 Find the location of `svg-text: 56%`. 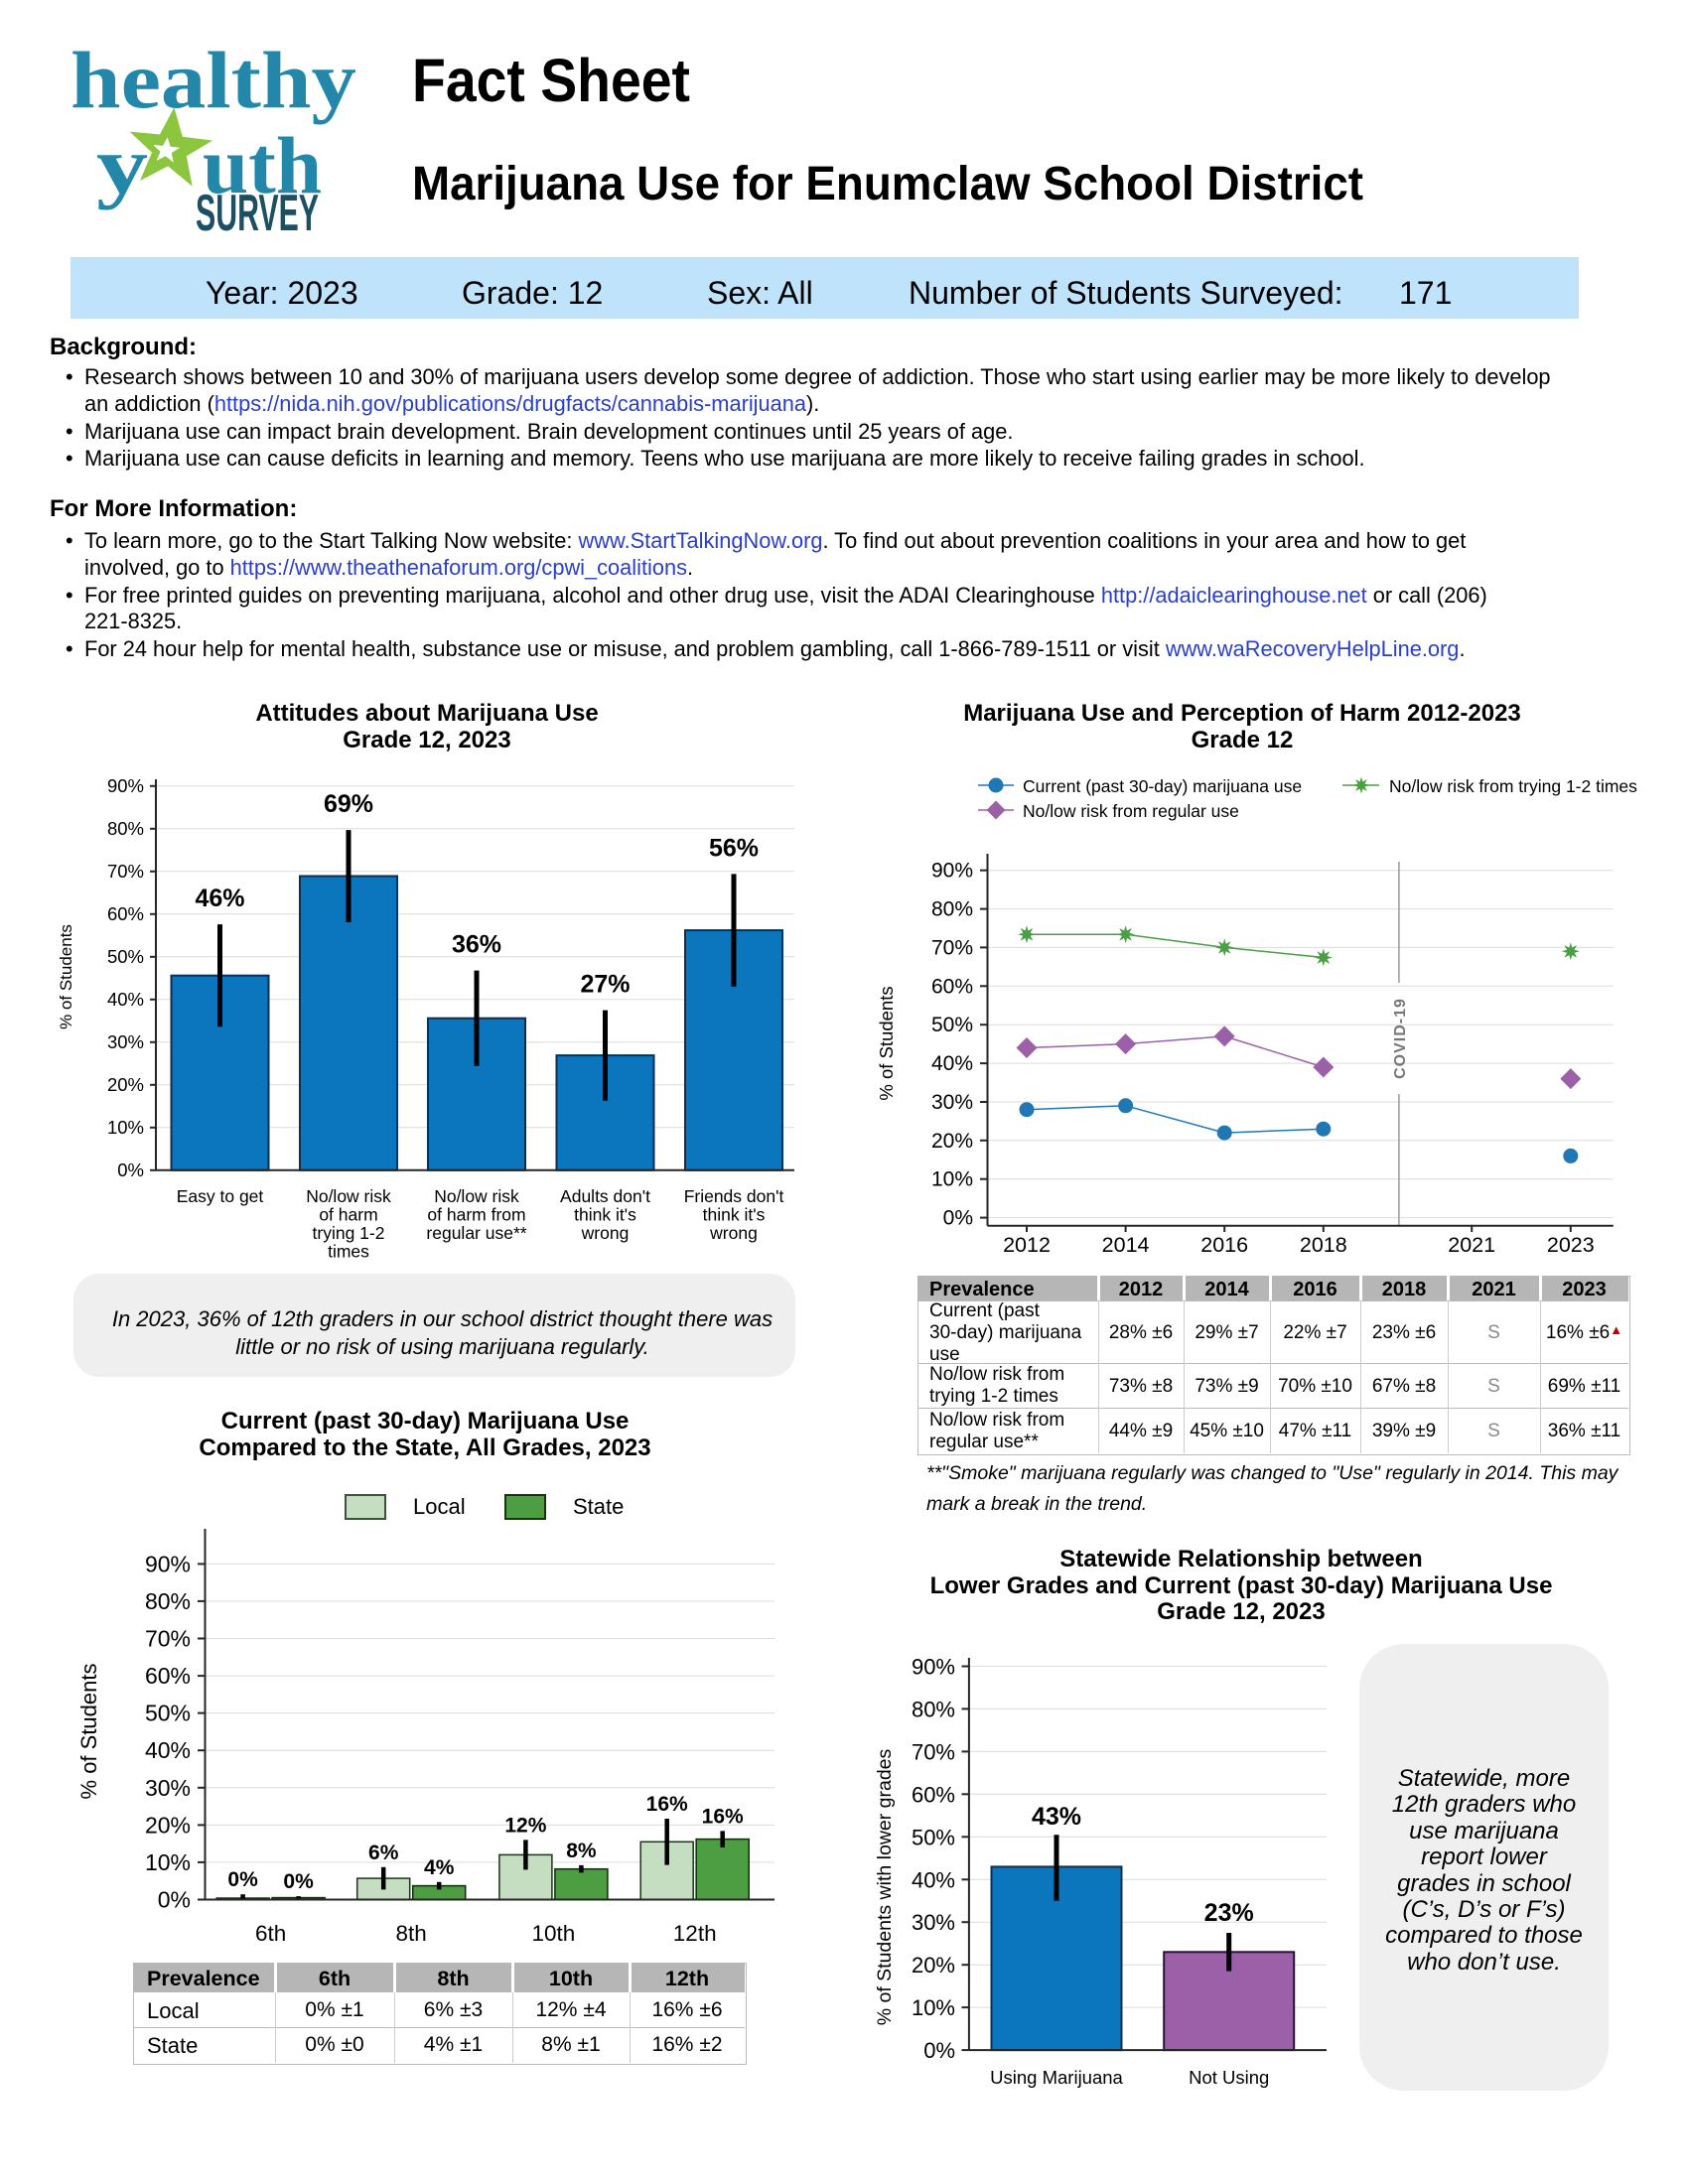

svg-text: 56% is located at coordinates (734, 848).